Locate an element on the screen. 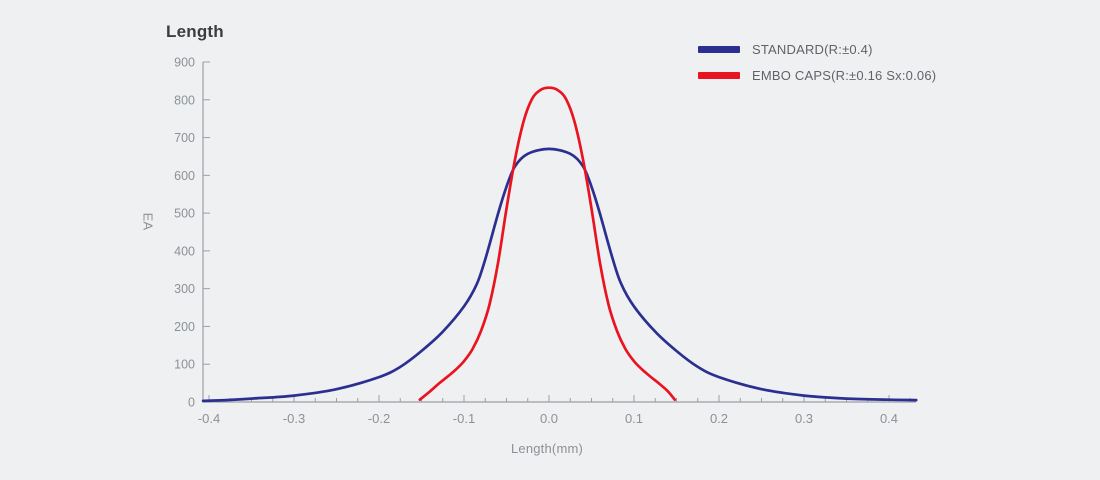 The width and height of the screenshot is (1100, 480). svg-text: 600 is located at coordinates (184, 176).